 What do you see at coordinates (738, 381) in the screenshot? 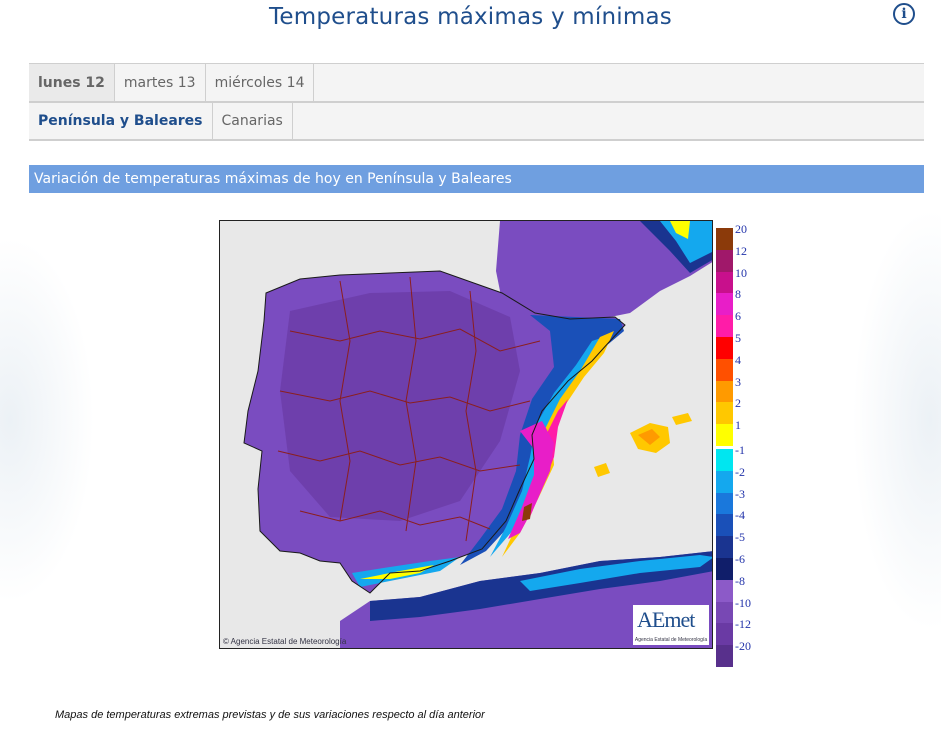
I see `legend-label: 3` at bounding box center [738, 381].